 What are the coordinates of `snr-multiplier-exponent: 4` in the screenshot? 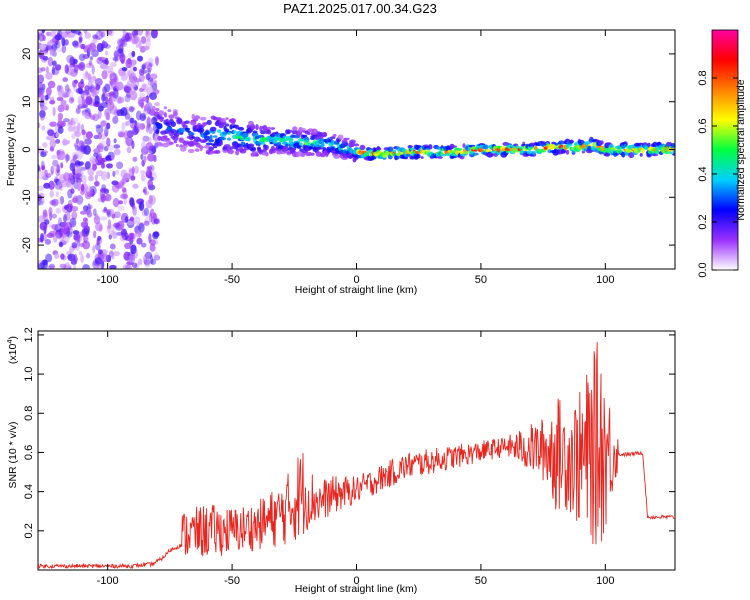 It's located at (9, 342).